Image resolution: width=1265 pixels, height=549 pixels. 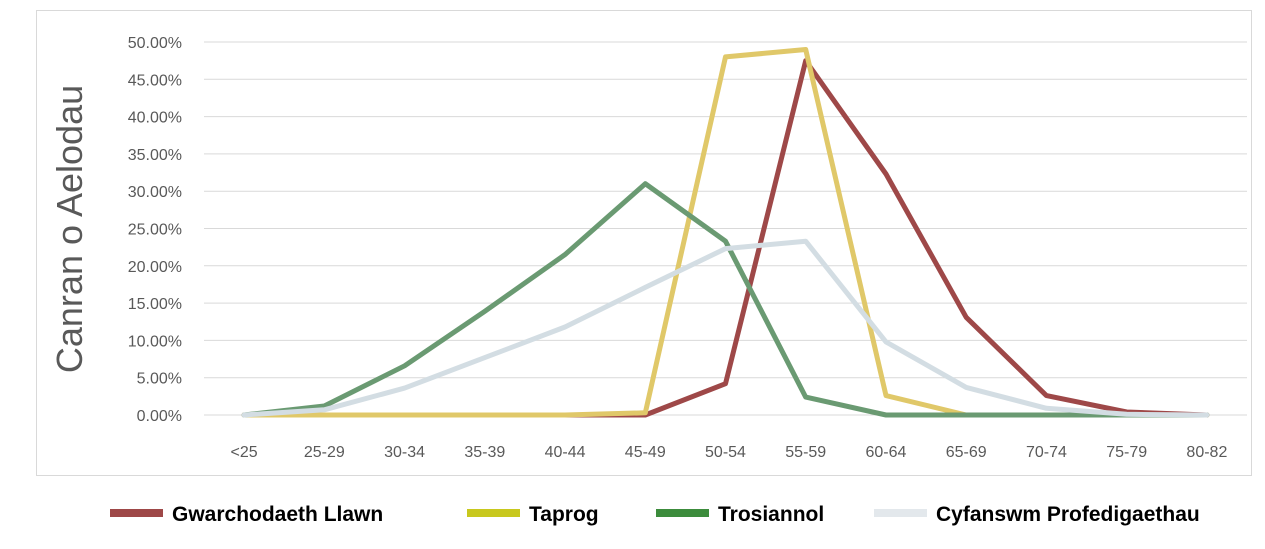 I want to click on x-tick-label: 75-79, so click(x=1126, y=452).